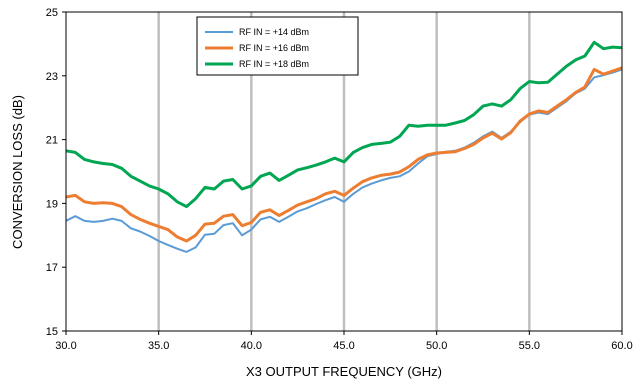  Describe the element at coordinates (274, 32) in the screenshot. I see `legend-entry-label: RF IN = +14 dBm` at that location.